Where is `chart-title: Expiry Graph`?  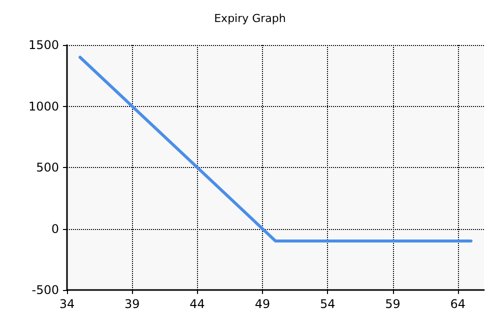
chart-title: Expiry Graph is located at coordinates (250, 18).